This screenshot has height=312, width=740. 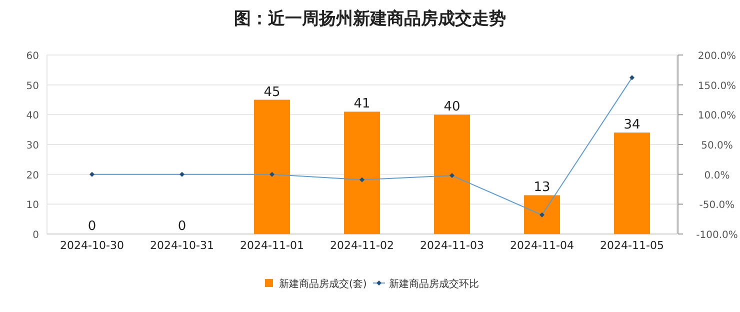 What do you see at coordinates (32, 176) in the screenshot?
I see `y-tick-label: 20` at bounding box center [32, 176].